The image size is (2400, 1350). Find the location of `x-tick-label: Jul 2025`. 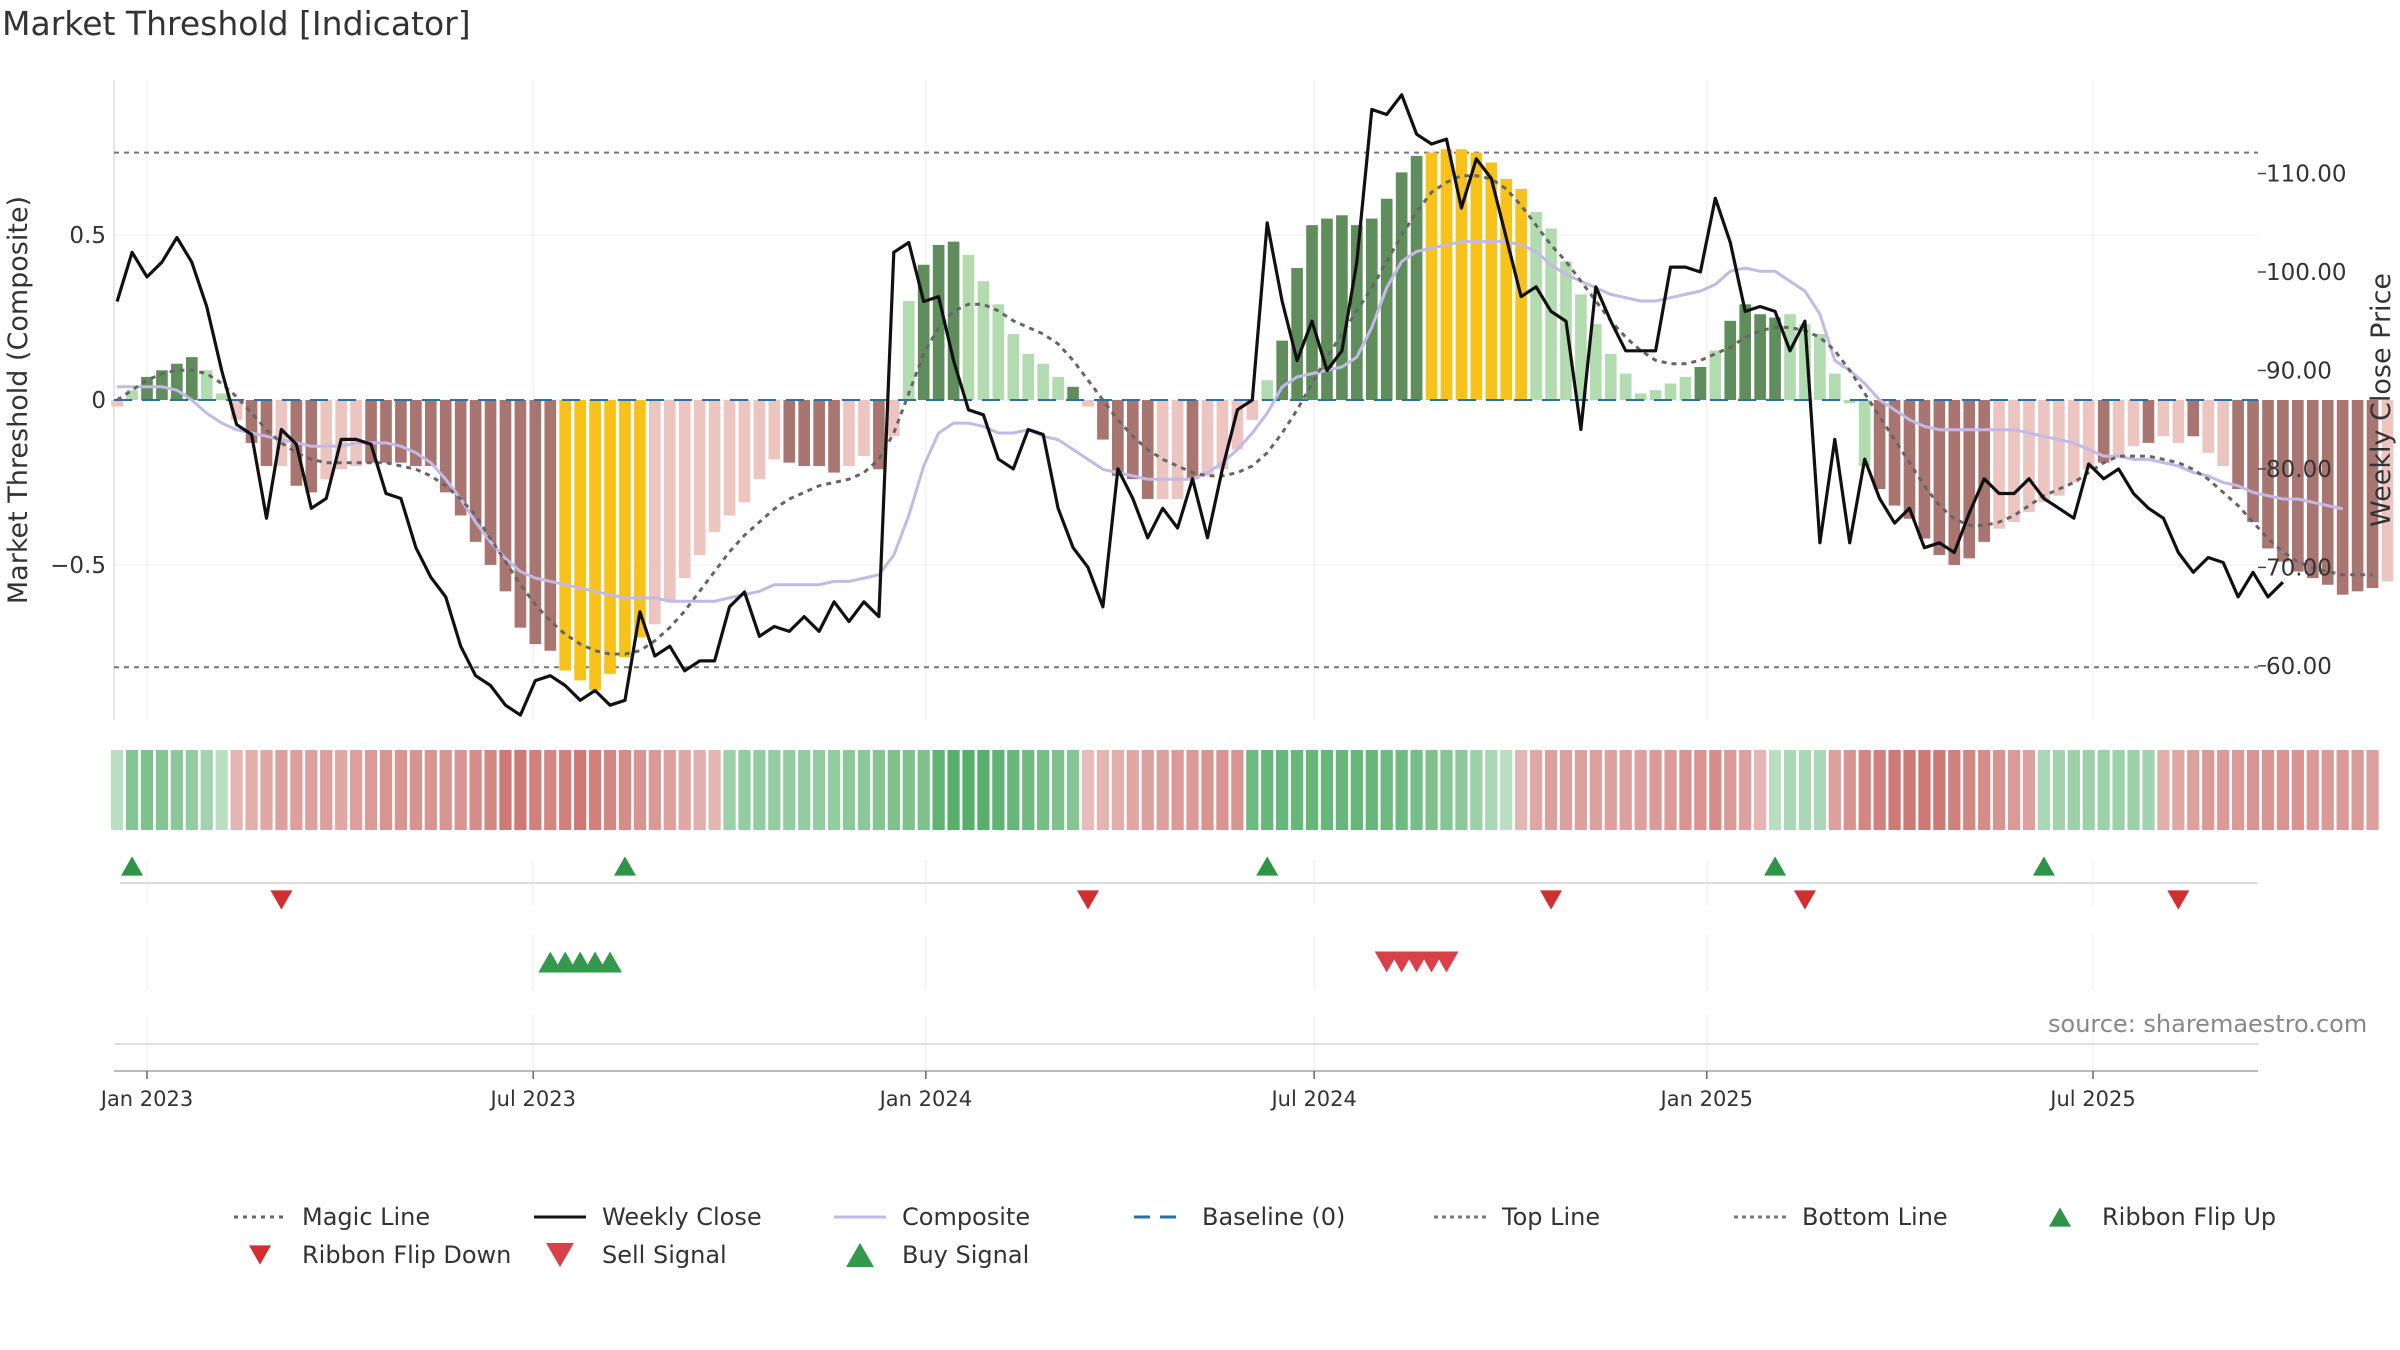

x-tick-label: Jul 2025 is located at coordinates (2091, 1099).